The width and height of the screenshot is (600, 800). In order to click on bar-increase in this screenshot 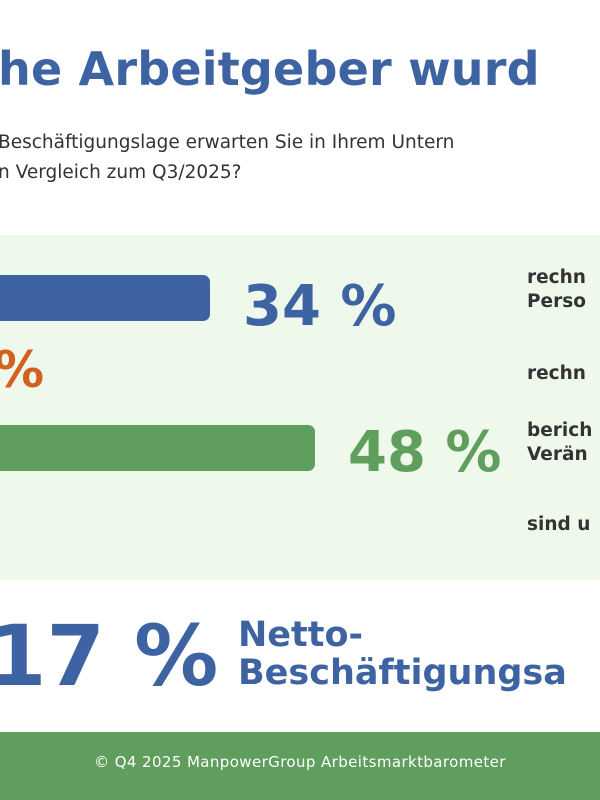, I will do `click(105, 298)`.